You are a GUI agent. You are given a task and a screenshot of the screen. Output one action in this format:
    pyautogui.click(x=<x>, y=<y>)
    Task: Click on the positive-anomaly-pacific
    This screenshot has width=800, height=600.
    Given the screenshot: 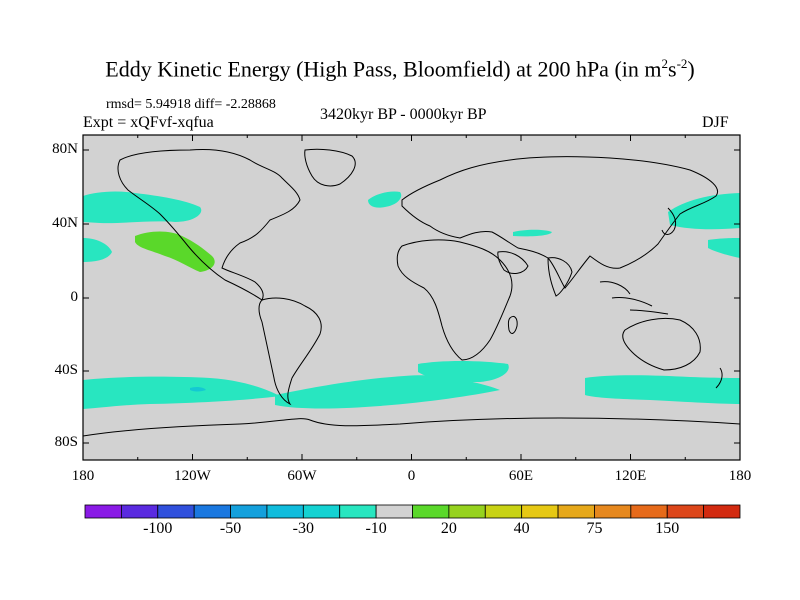 What is the action you would take?
    pyautogui.click(x=175, y=251)
    